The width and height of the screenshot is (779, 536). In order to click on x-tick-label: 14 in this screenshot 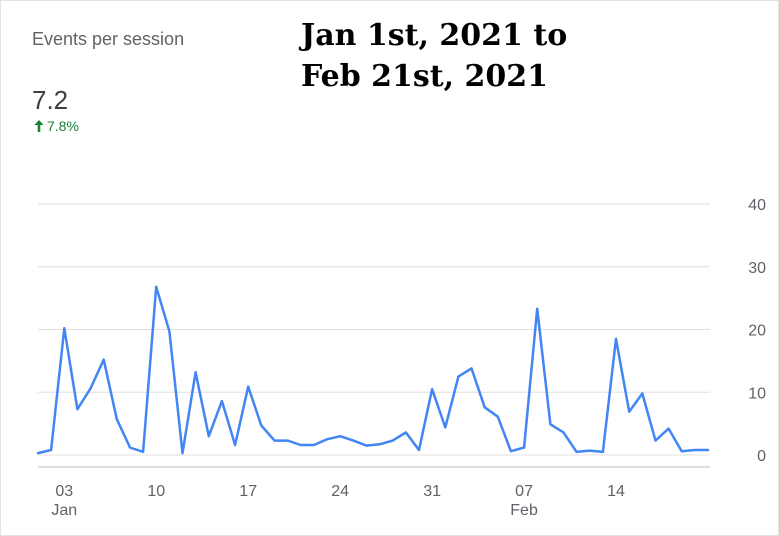, I will do `click(616, 491)`.